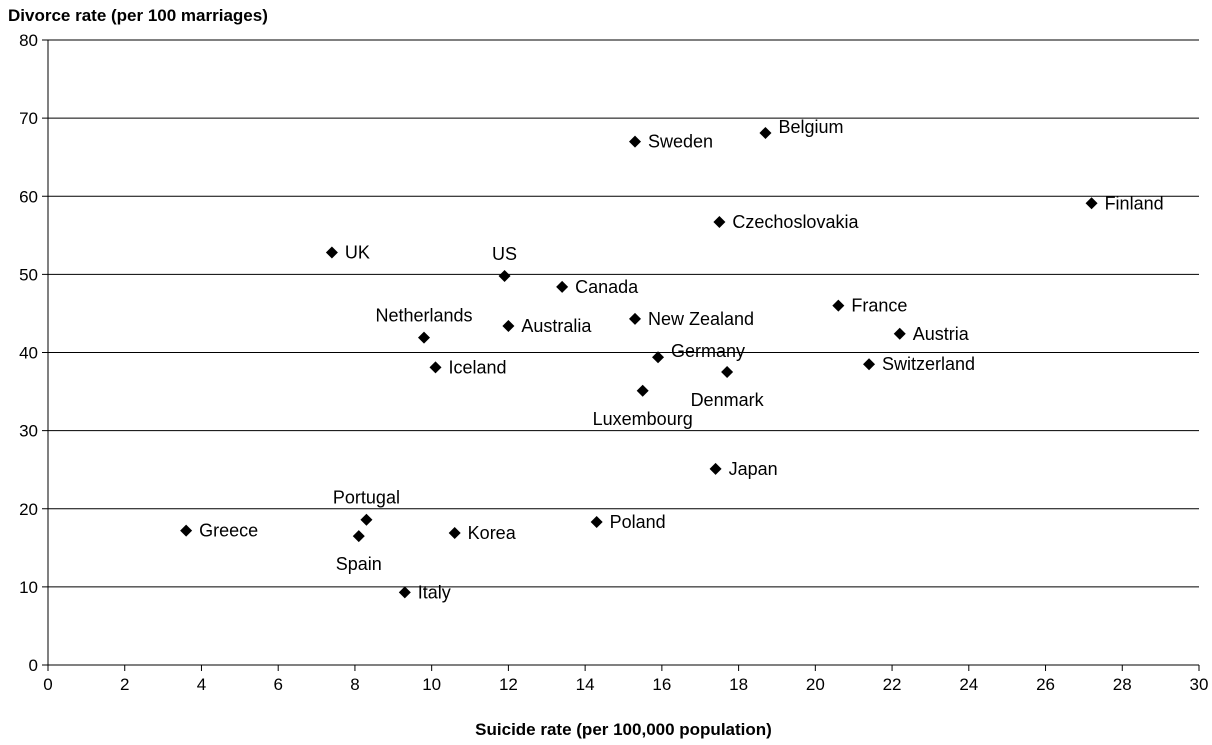  I want to click on point-switzerland, so click(869, 364).